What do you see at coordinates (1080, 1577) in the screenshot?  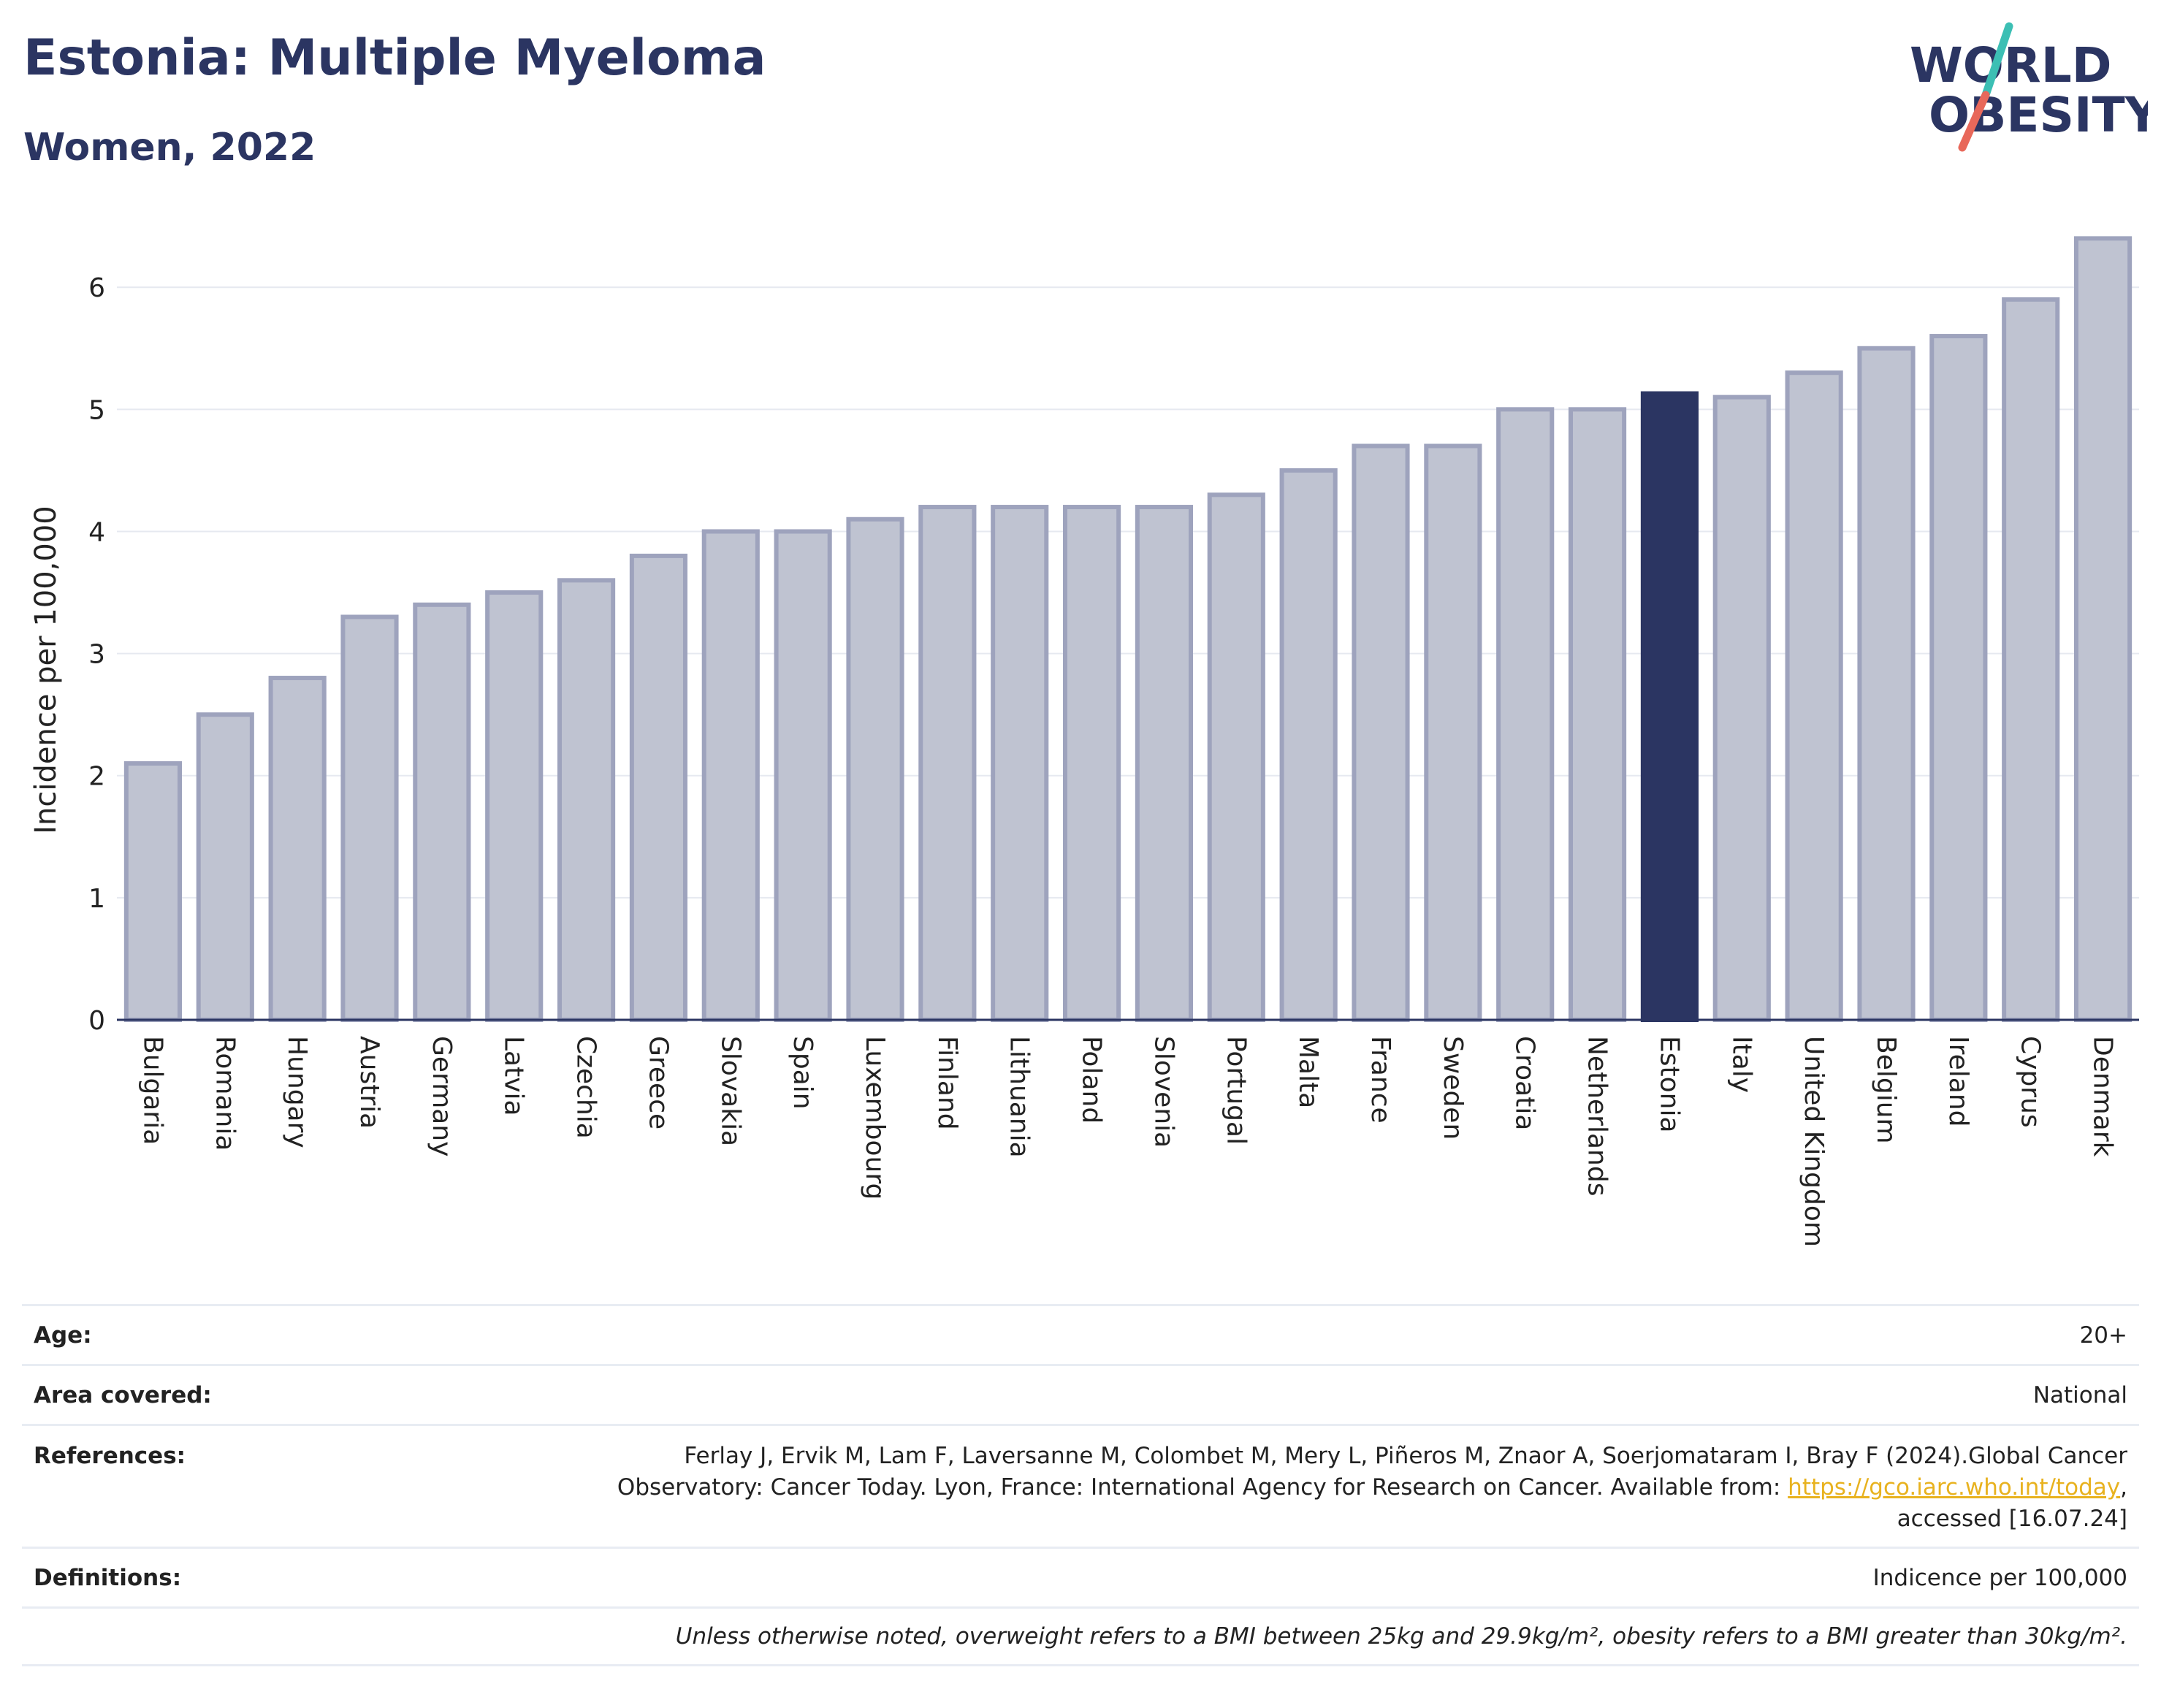 I see `info-row-definitions: Definitions: Indicence per 100,000` at bounding box center [1080, 1577].